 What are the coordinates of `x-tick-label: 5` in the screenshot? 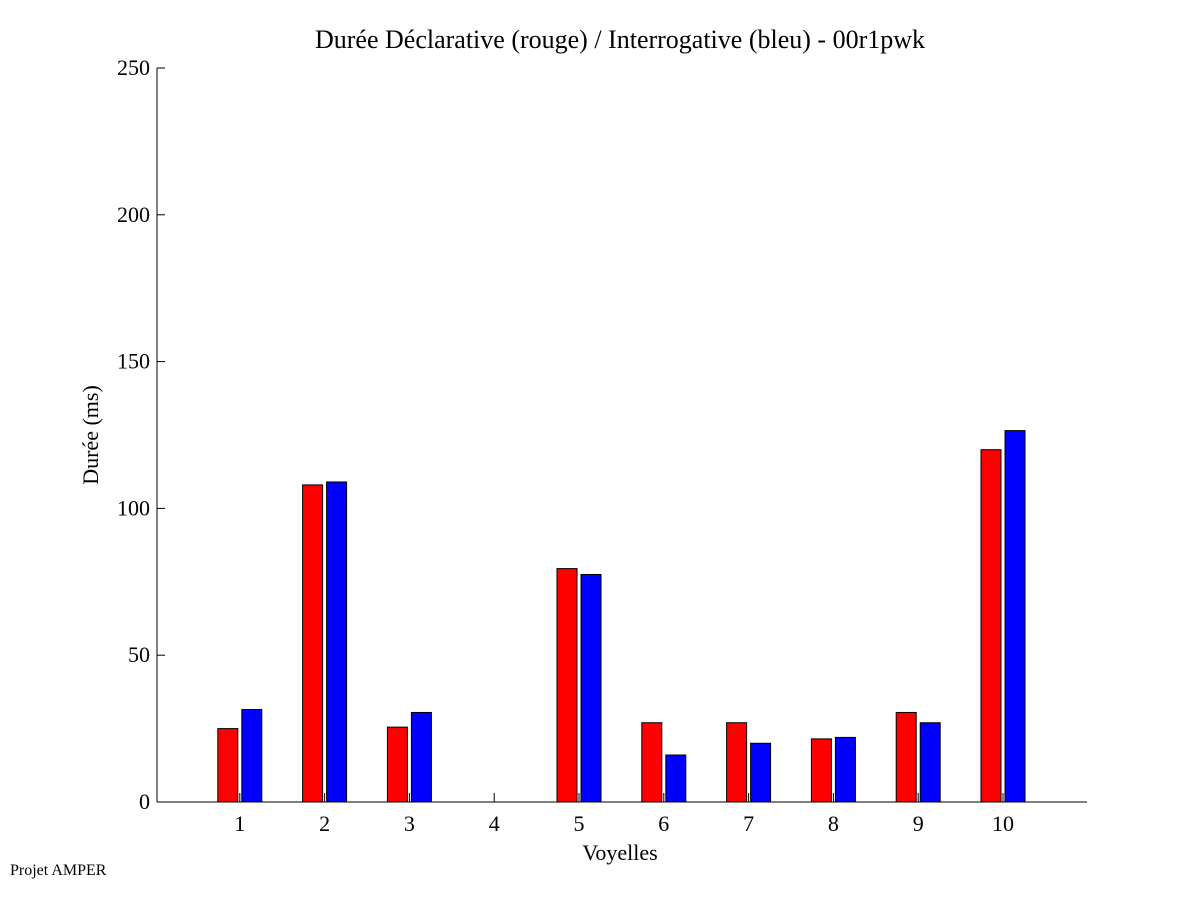 It's located at (579, 823).